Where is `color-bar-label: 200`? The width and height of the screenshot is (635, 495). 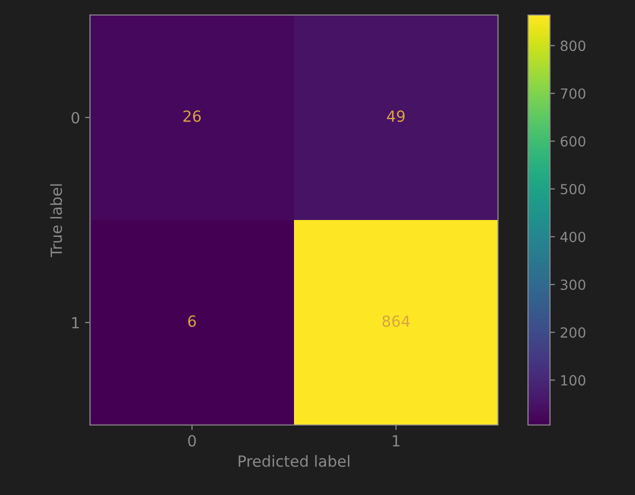
color-bar-label: 200 is located at coordinates (573, 332).